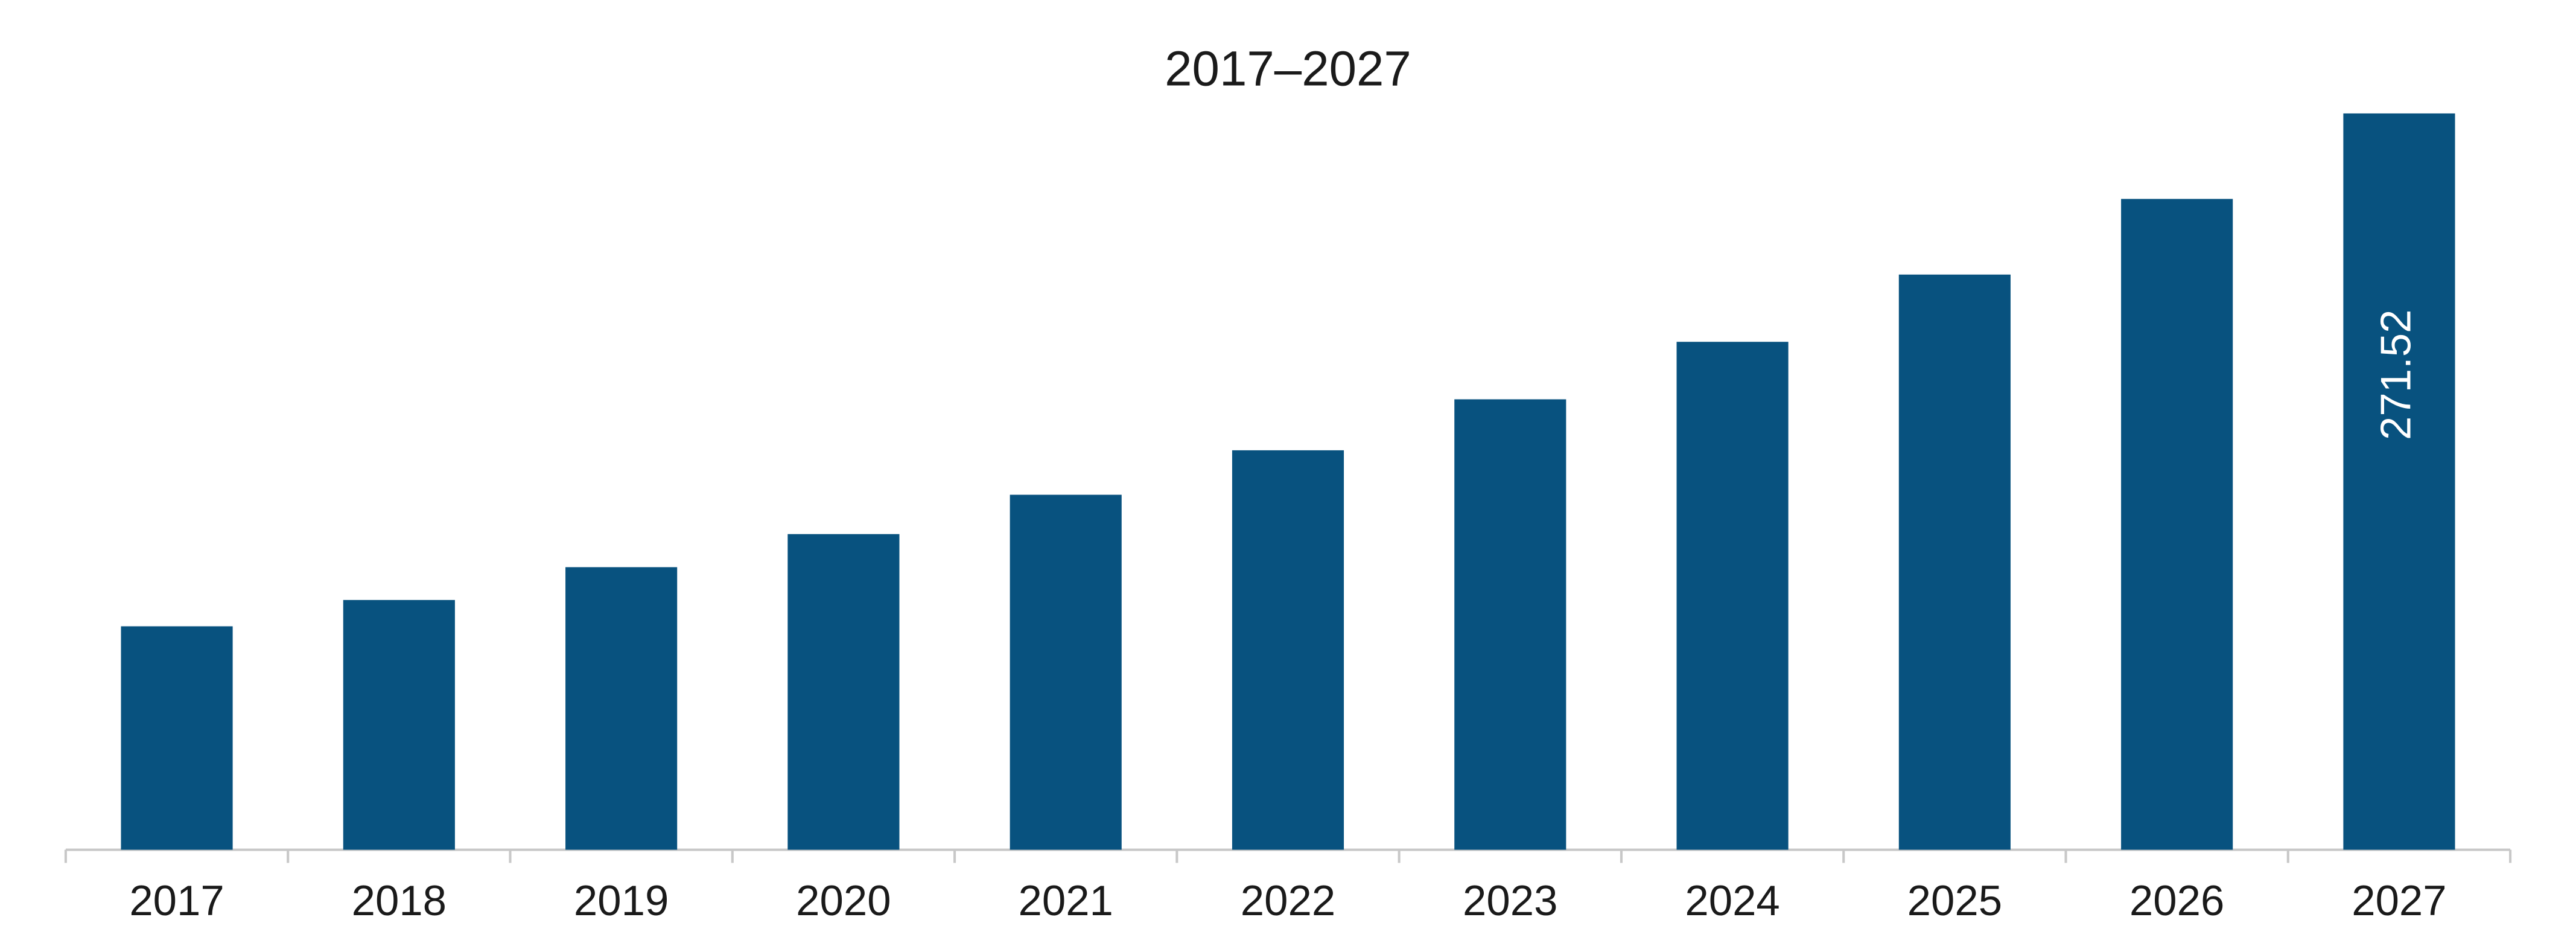 The width and height of the screenshot is (2576, 952). What do you see at coordinates (1288, 69) in the screenshot?
I see `chart-title: 2017–2027` at bounding box center [1288, 69].